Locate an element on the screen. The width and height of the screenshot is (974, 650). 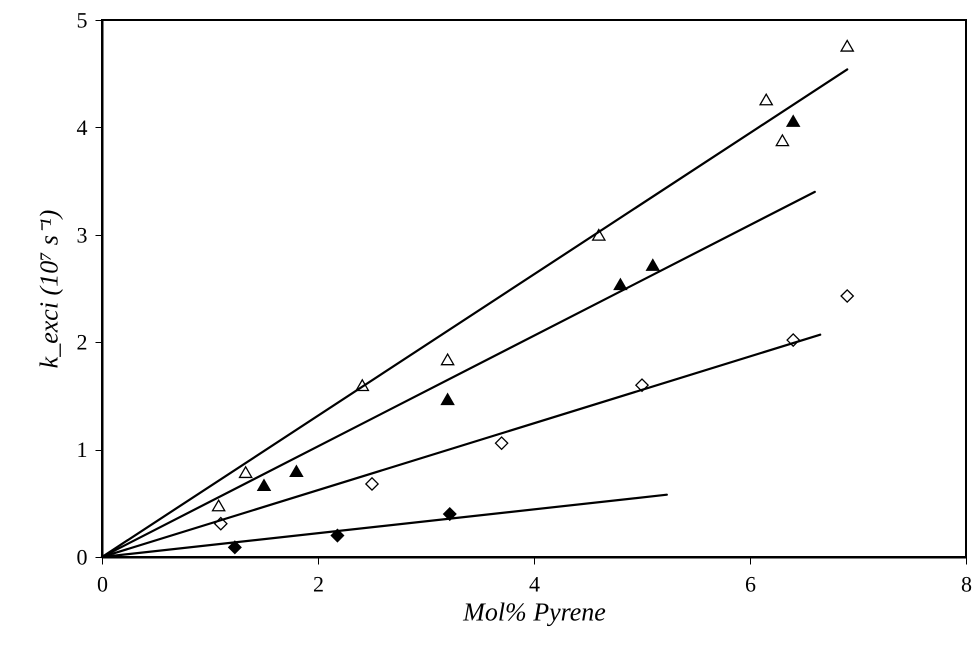
y-tick-label: 3 is located at coordinates (82, 235).